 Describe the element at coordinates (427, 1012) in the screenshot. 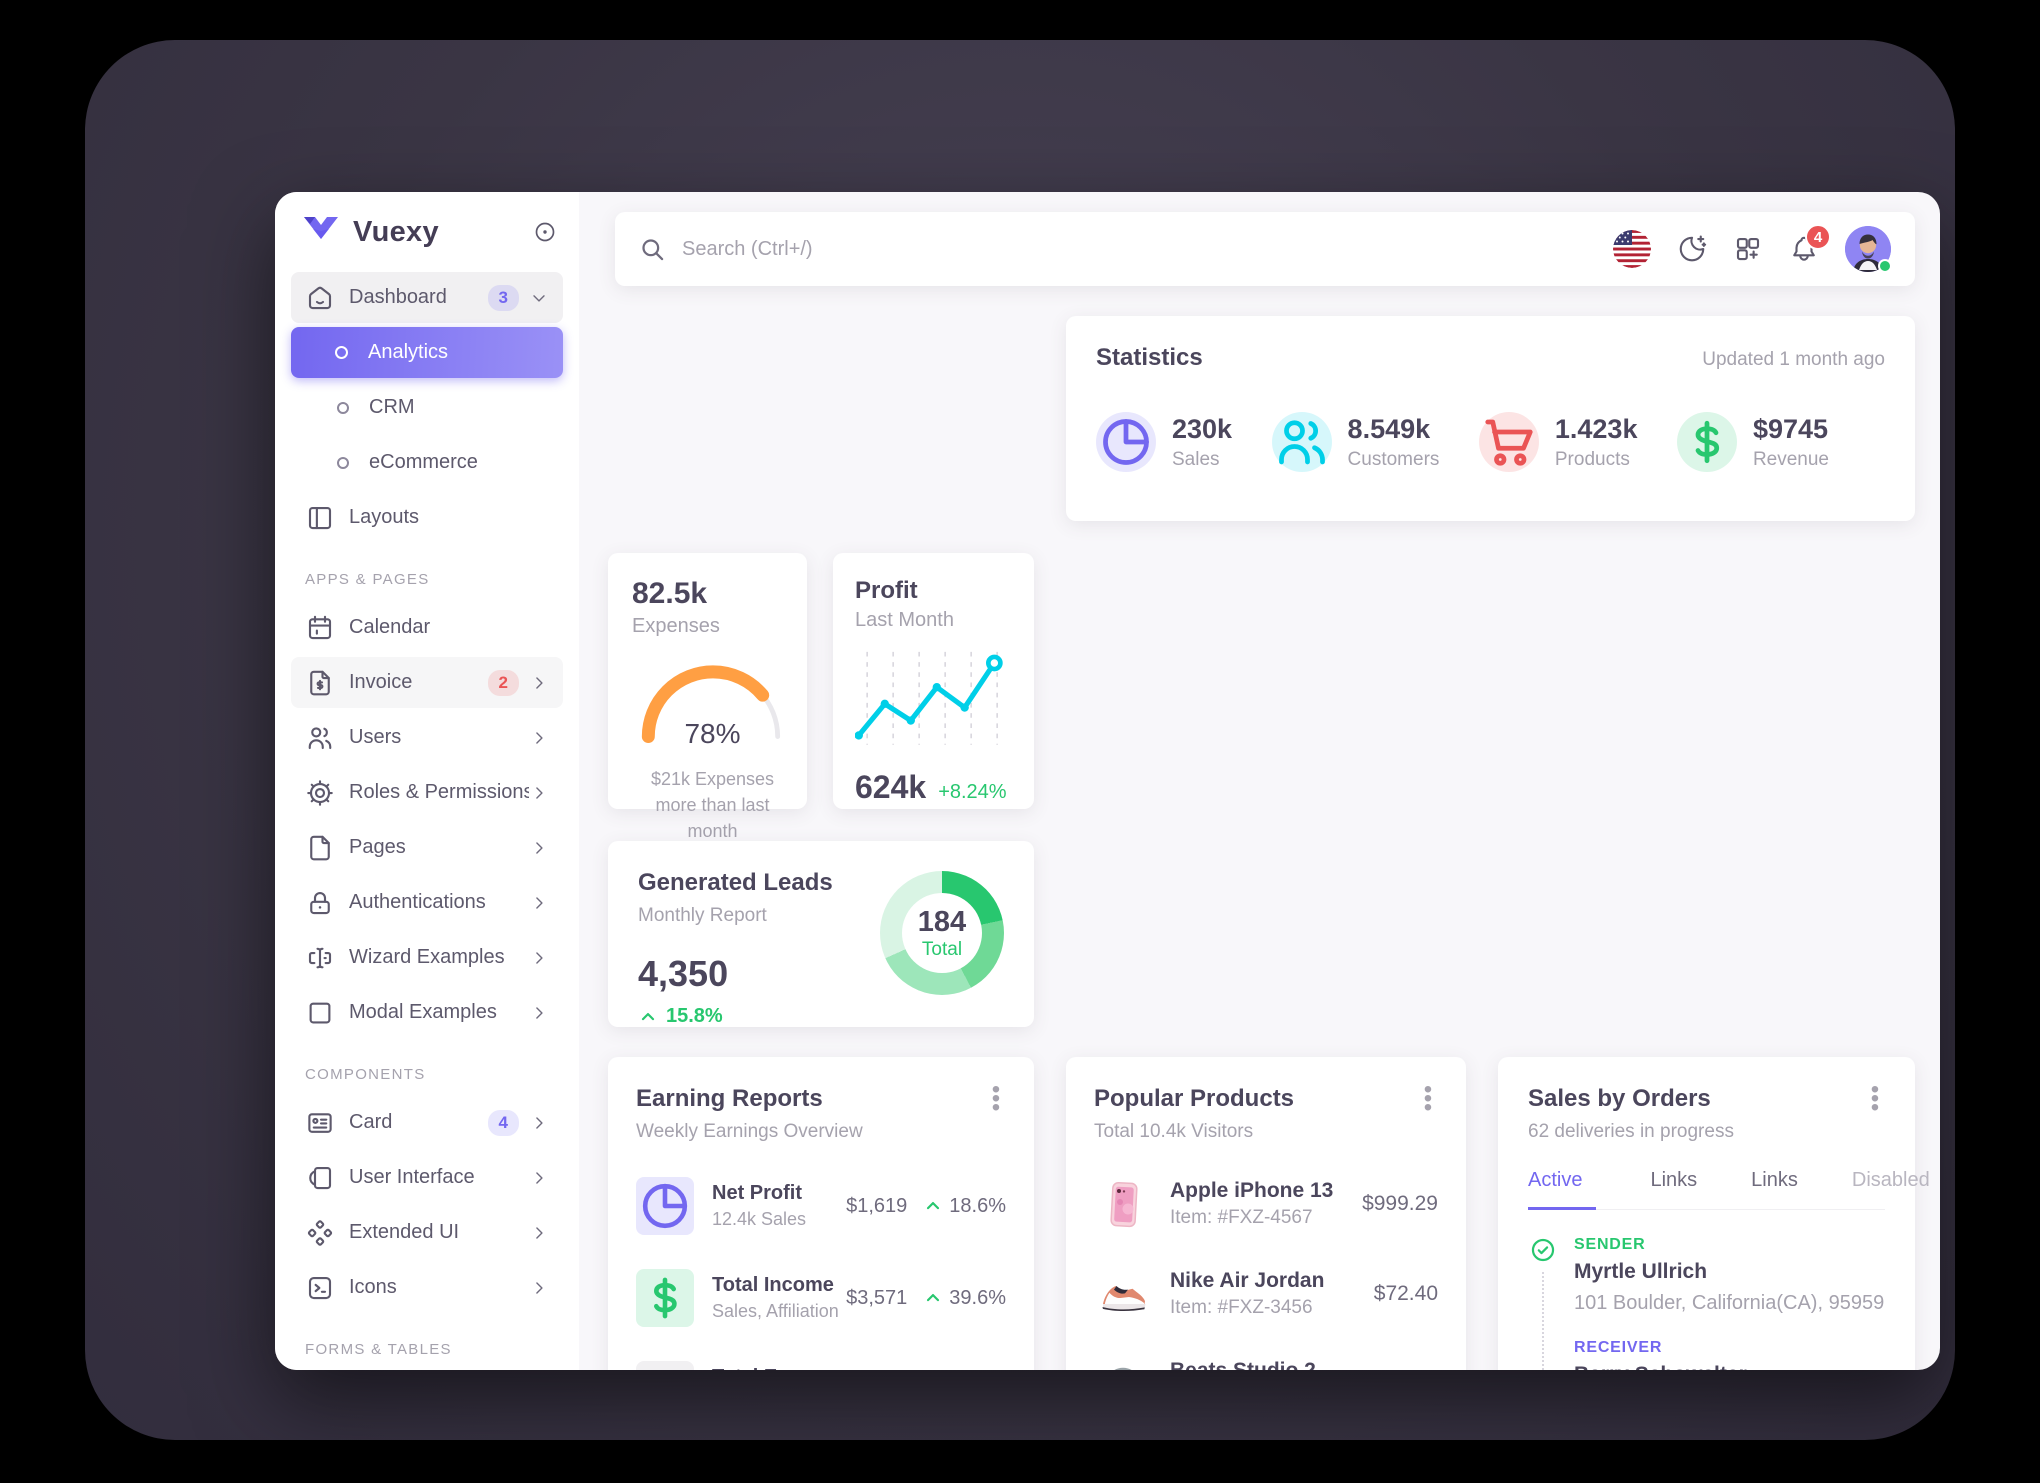

I see `sidebar-item-modal-examples: Modal Examples` at that location.